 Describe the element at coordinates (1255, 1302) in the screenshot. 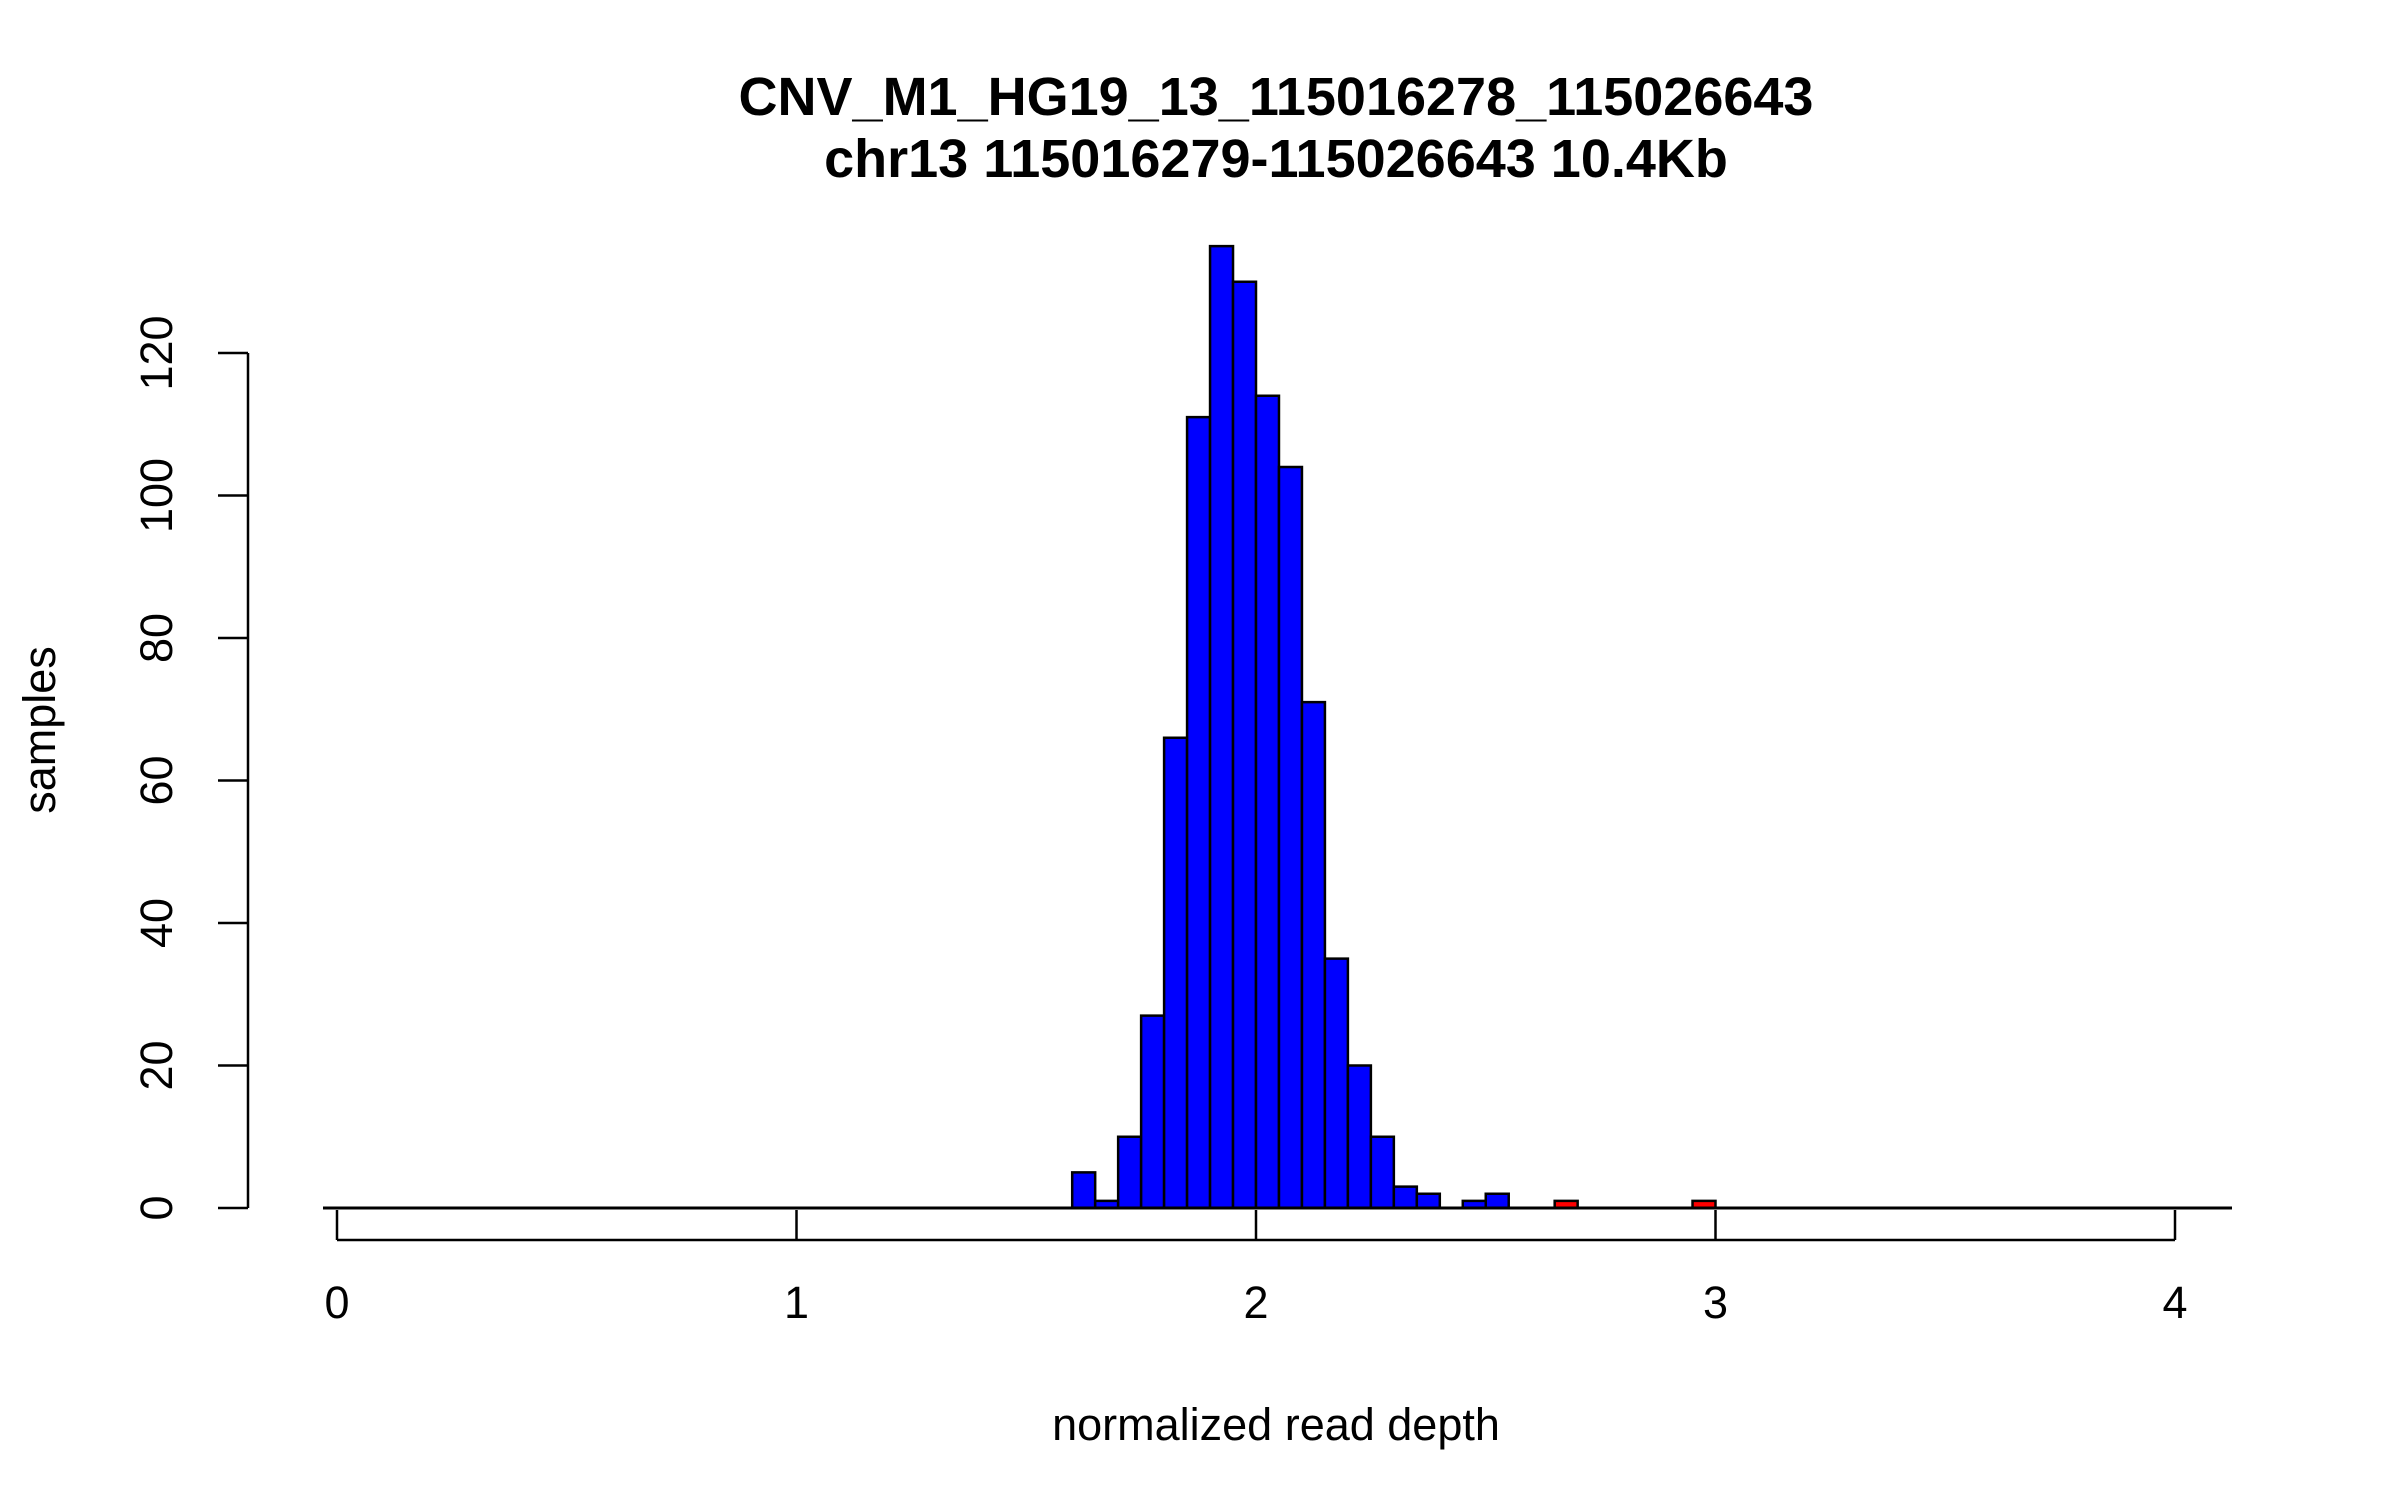

I see `x-tick-label: 2` at that location.